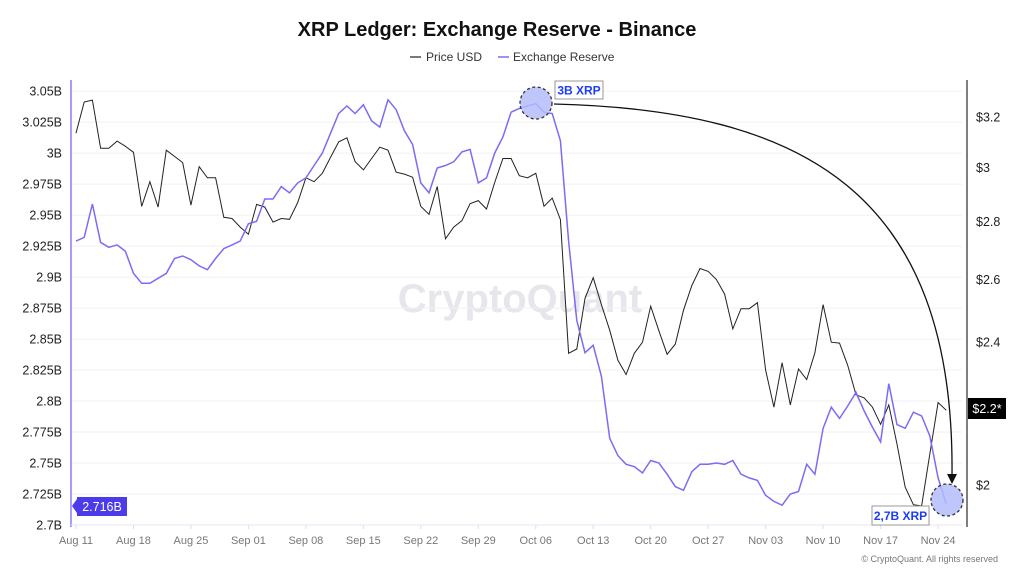 Image resolution: width=1024 pixels, height=576 pixels. I want to click on legend-reserve-label: Exchange Reserve, so click(564, 57).